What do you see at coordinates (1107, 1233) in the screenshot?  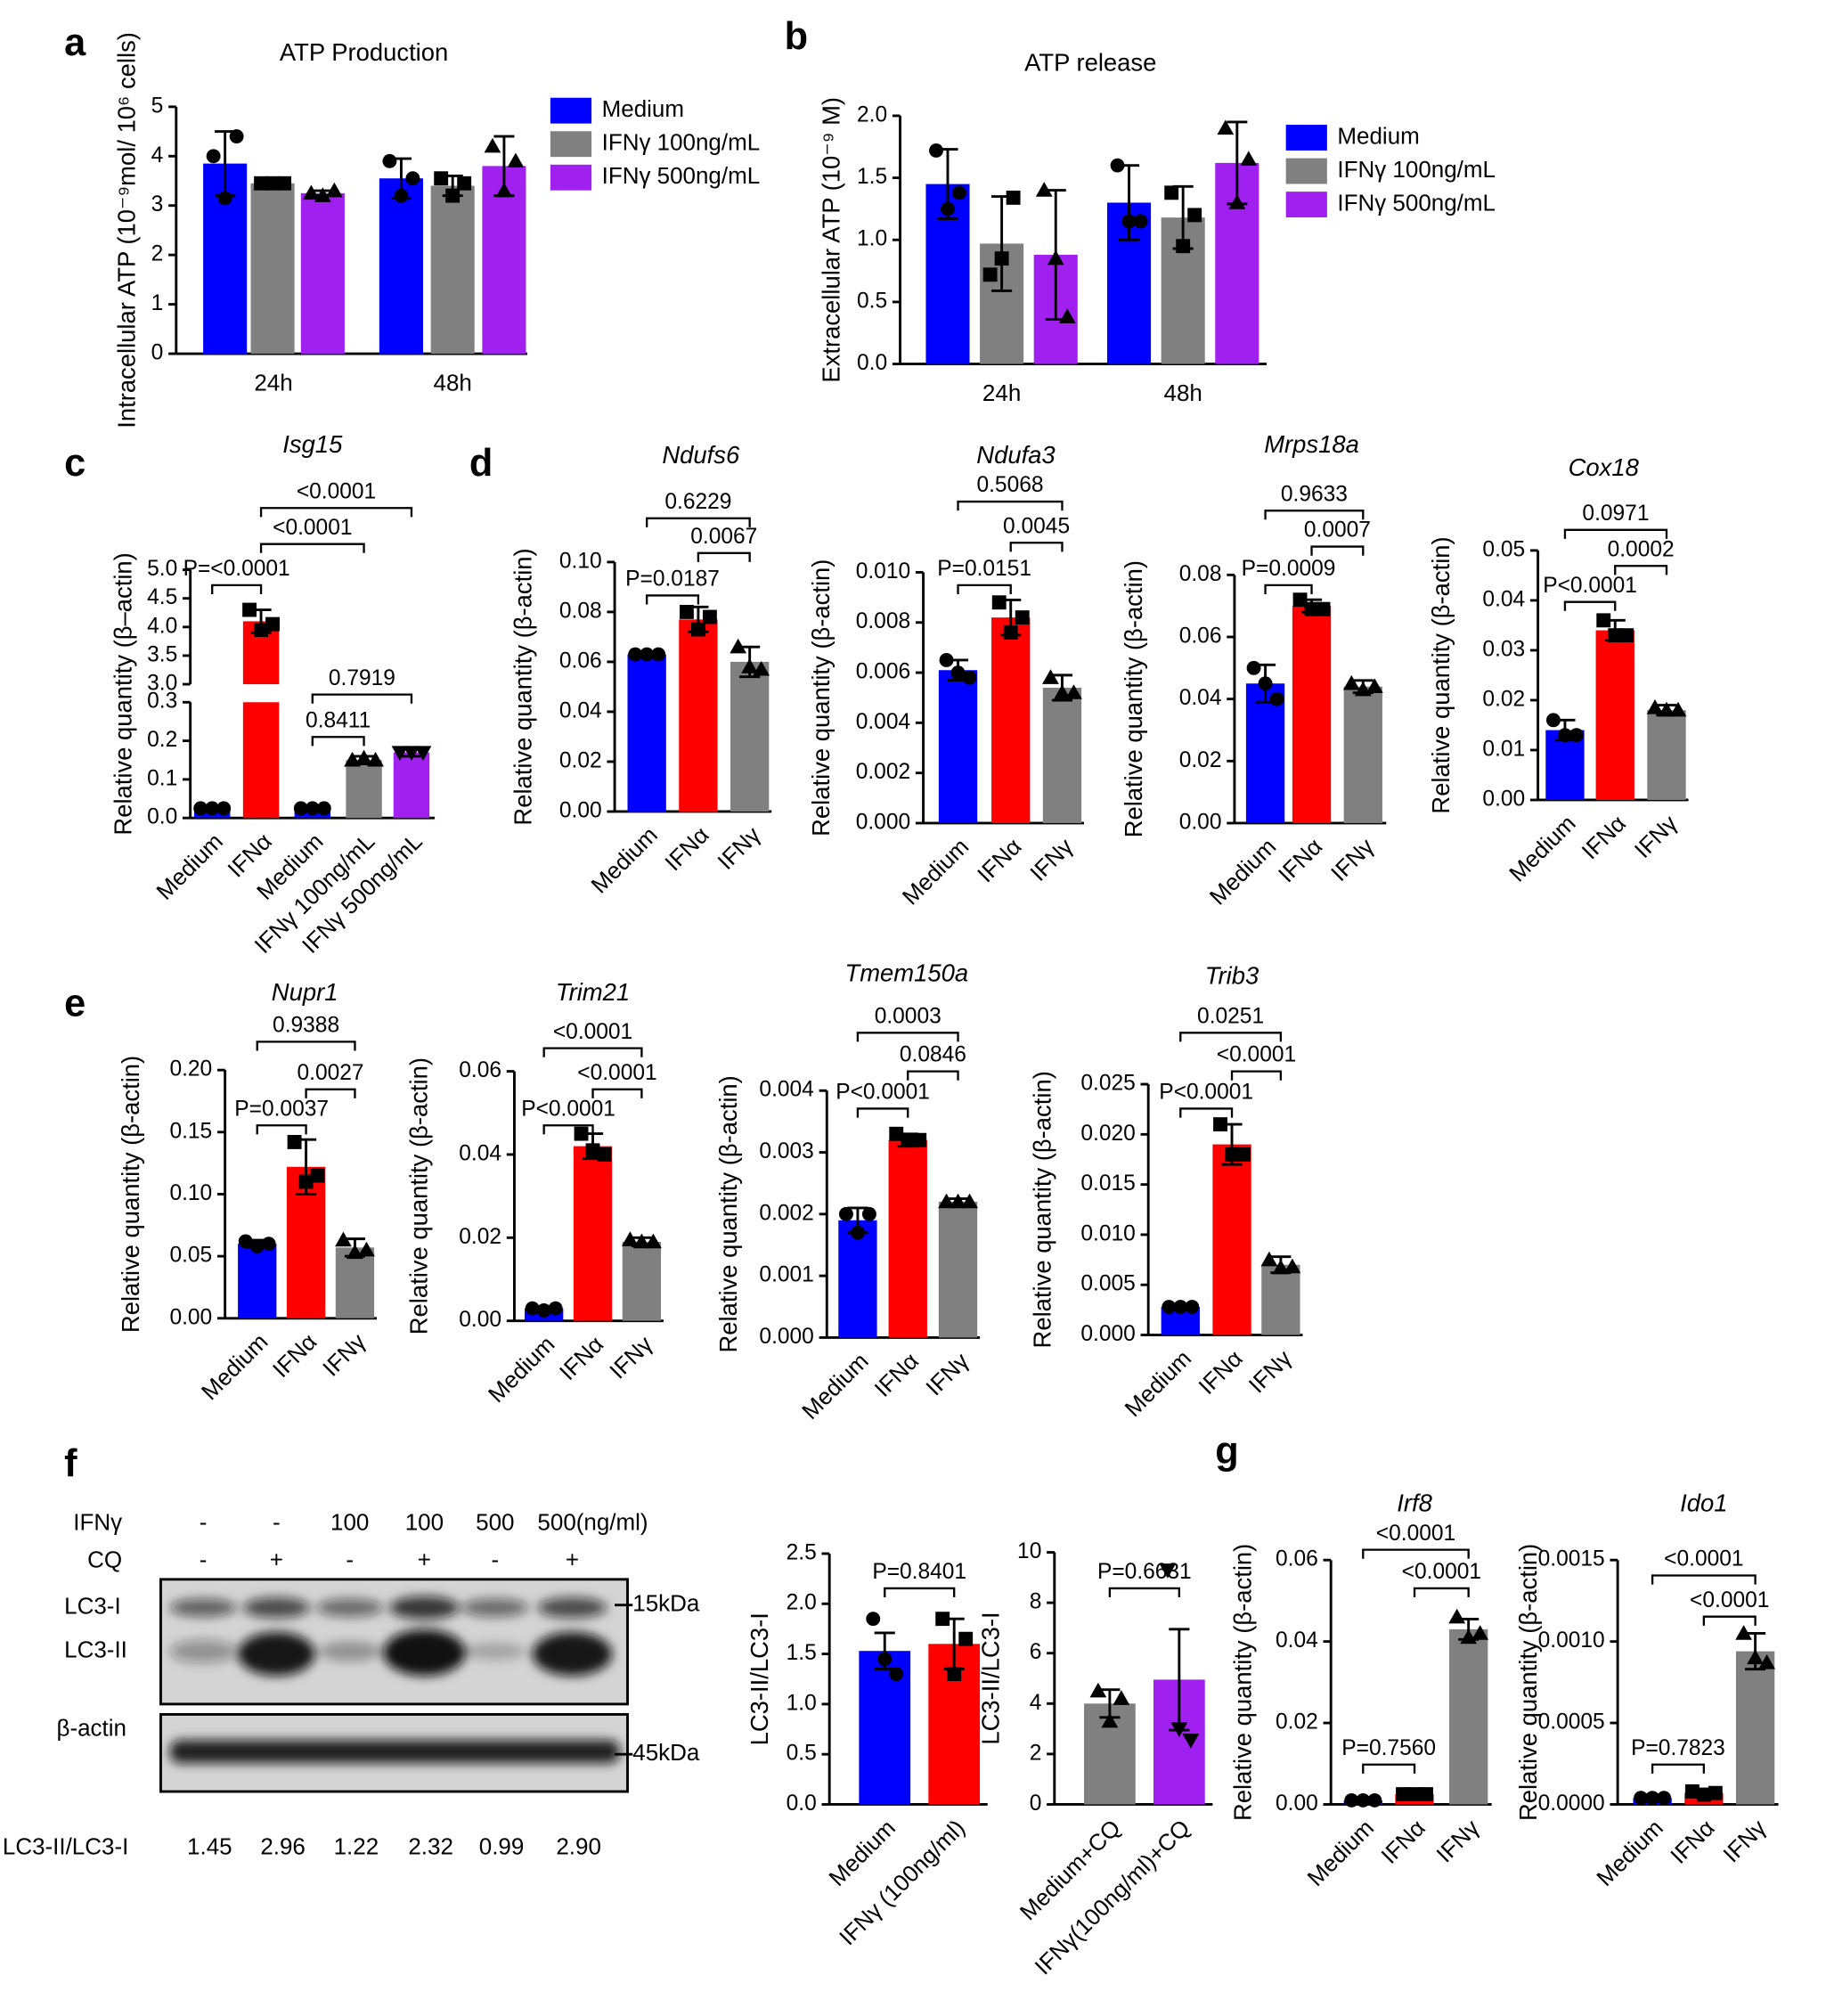 I see `y-tick-label: 0.010` at bounding box center [1107, 1233].